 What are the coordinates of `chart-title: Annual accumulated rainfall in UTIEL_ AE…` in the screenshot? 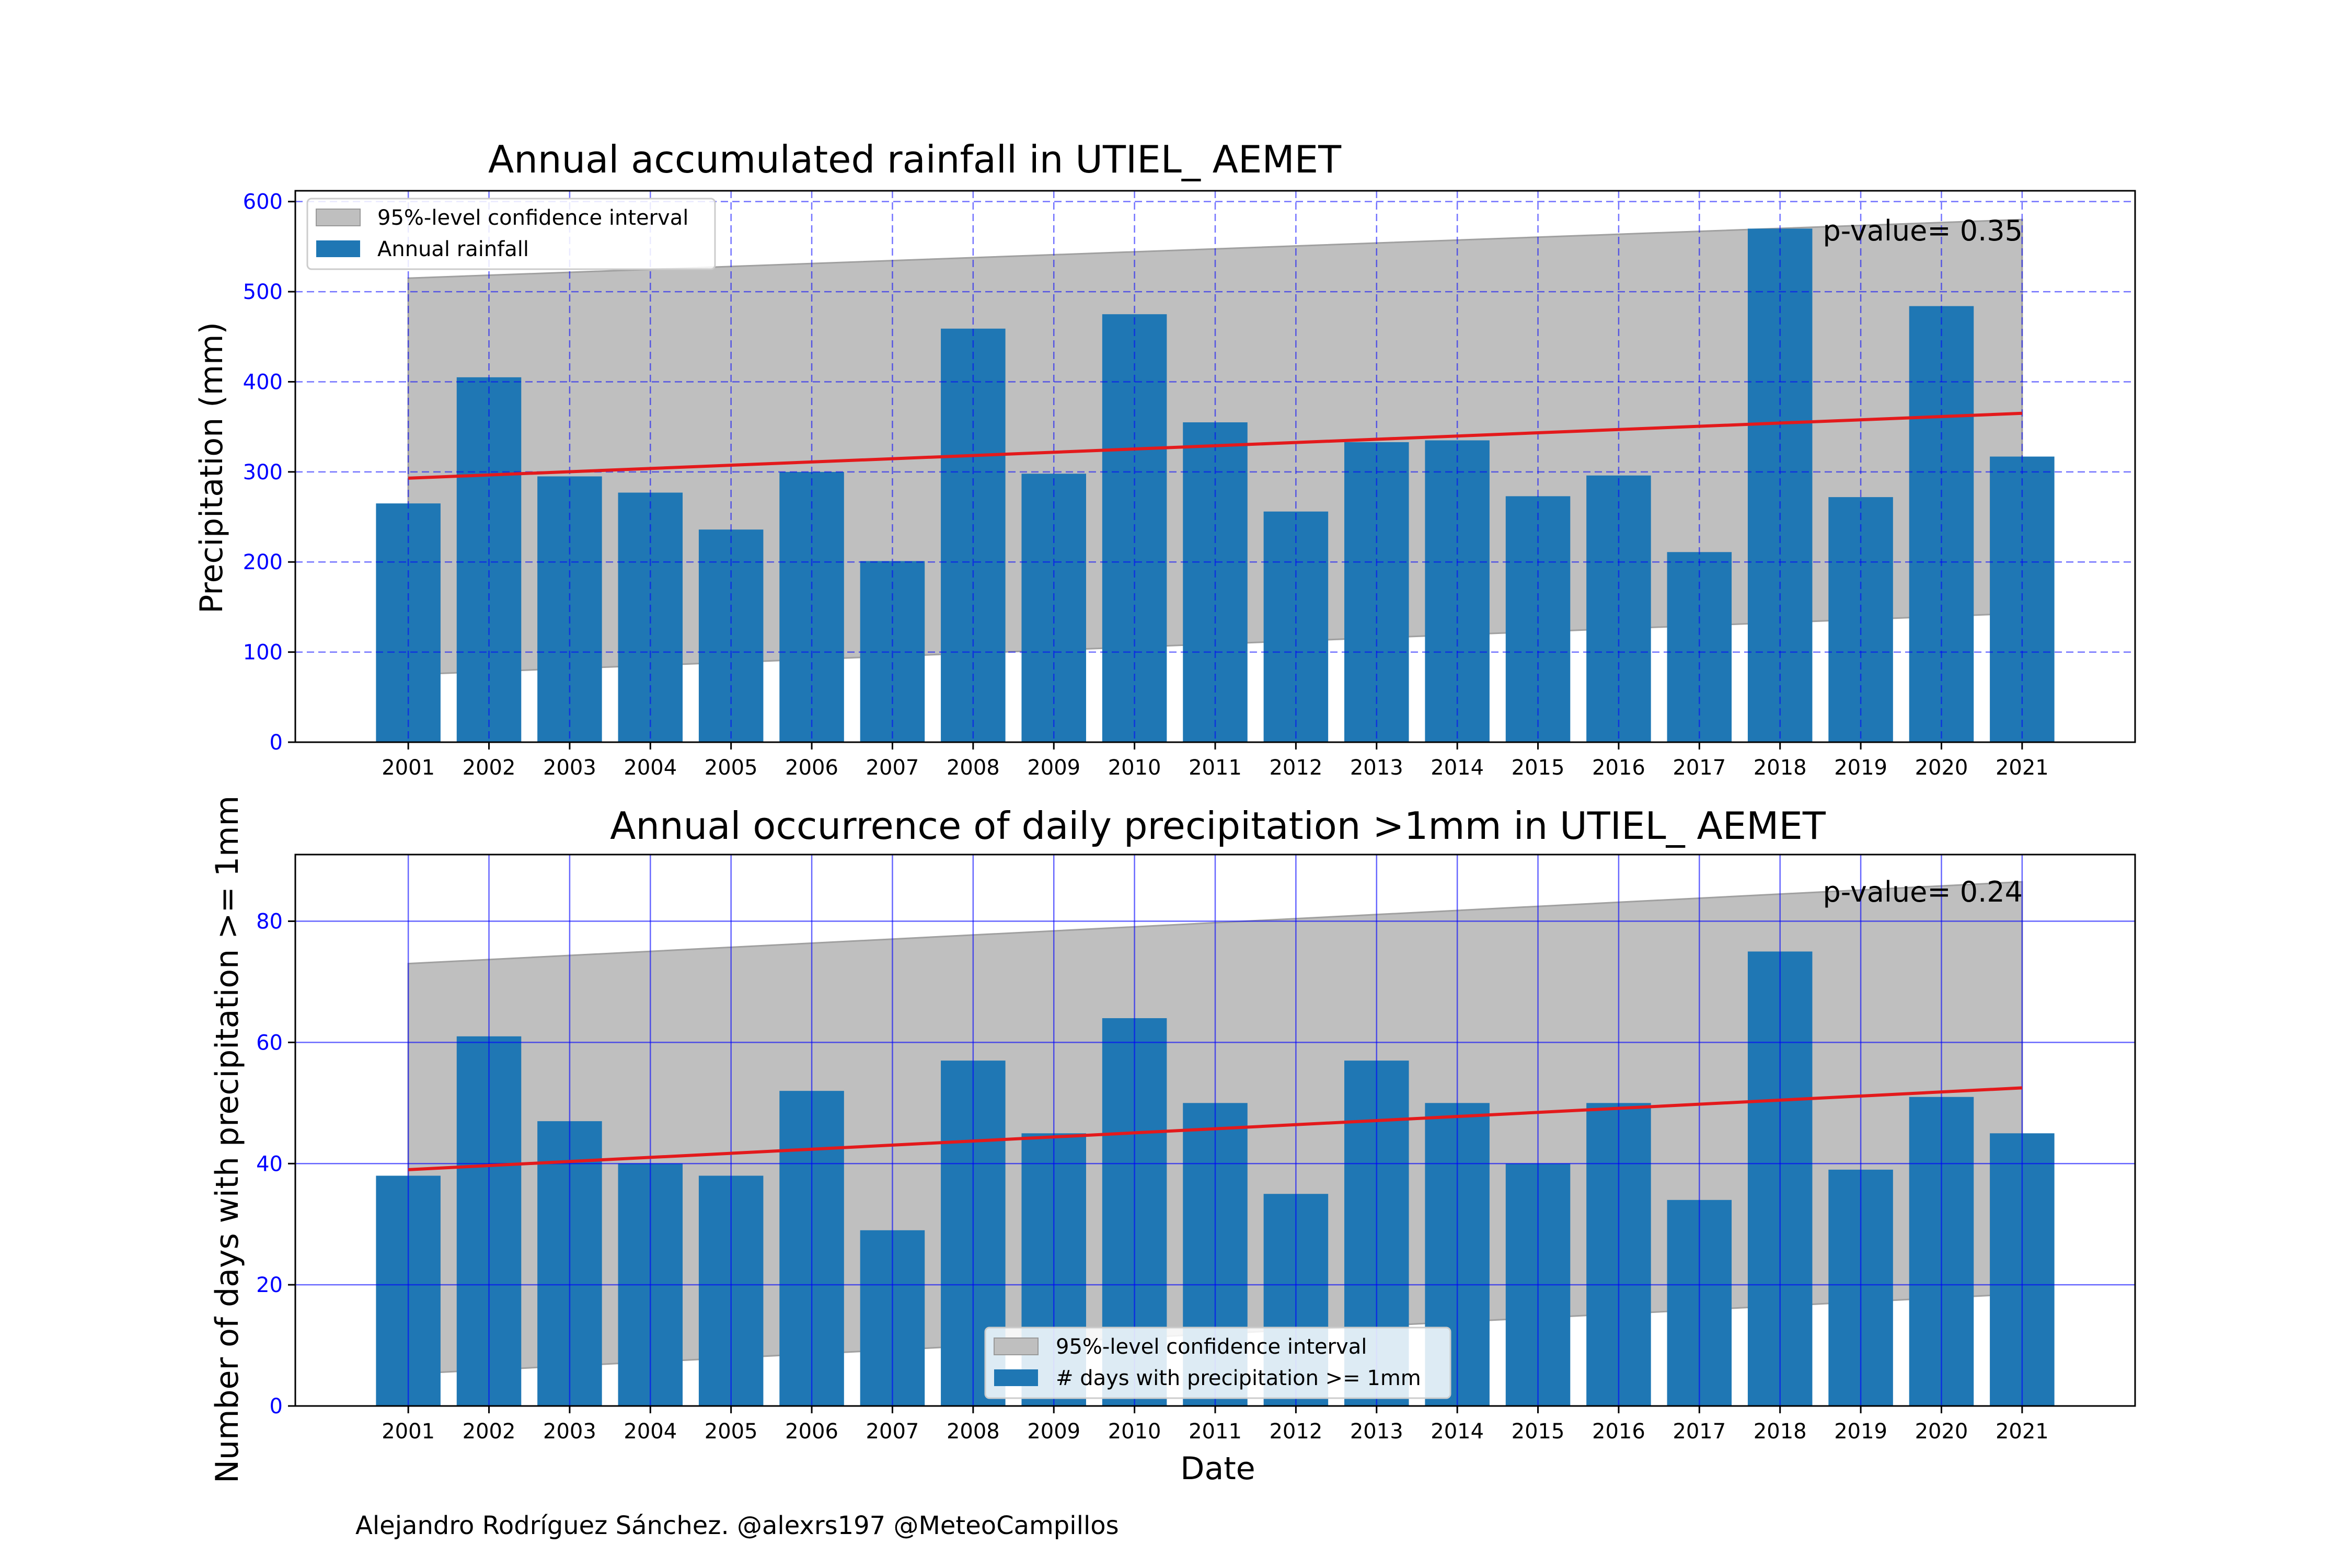 It's located at (915, 159).